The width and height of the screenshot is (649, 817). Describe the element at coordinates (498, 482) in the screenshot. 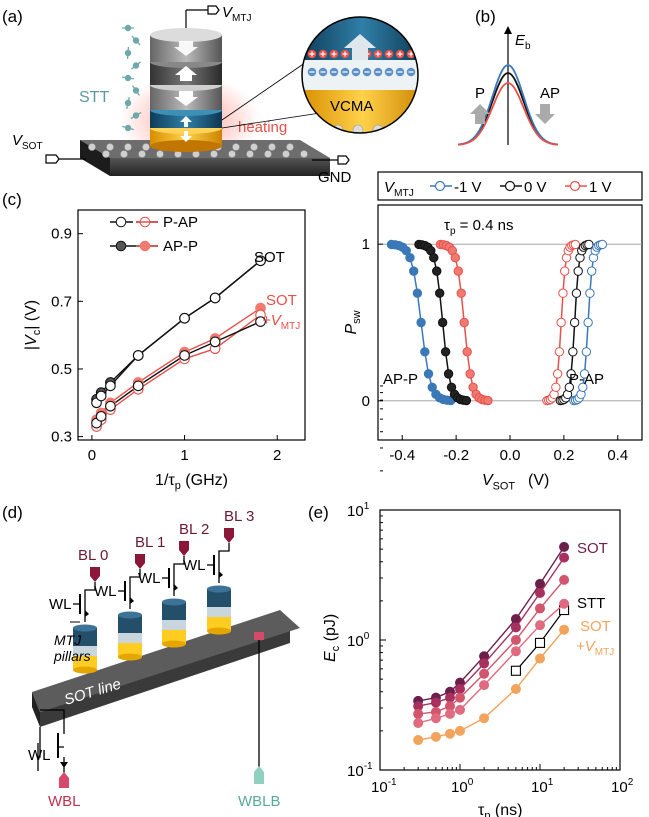

I see `x-axis-label: VSOT` at that location.